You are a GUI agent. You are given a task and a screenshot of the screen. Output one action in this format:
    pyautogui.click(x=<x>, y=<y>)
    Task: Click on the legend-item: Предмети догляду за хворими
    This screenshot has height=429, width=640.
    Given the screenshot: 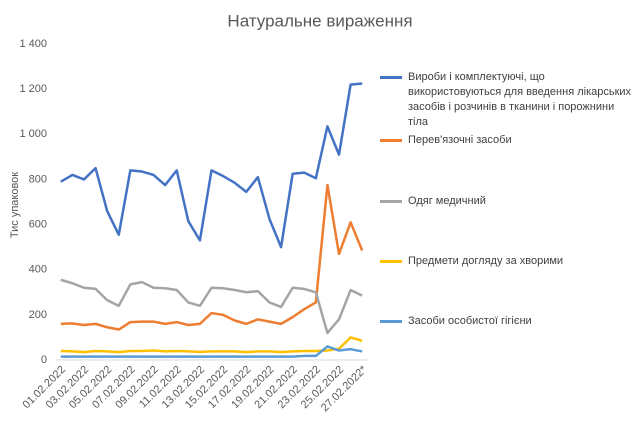 What is the action you would take?
    pyautogui.click(x=471, y=261)
    